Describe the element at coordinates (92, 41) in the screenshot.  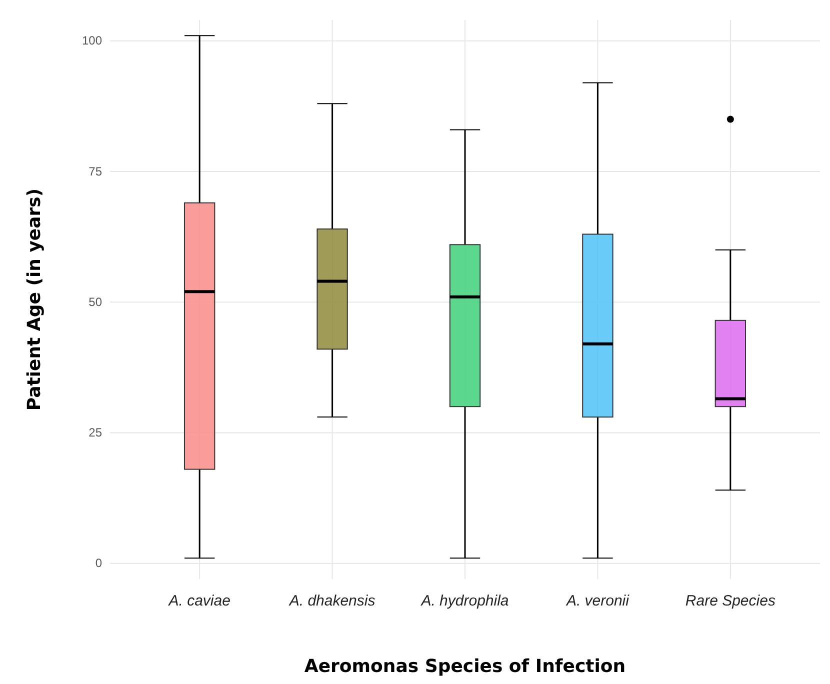
I see `y-tick-label: 100` at that location.